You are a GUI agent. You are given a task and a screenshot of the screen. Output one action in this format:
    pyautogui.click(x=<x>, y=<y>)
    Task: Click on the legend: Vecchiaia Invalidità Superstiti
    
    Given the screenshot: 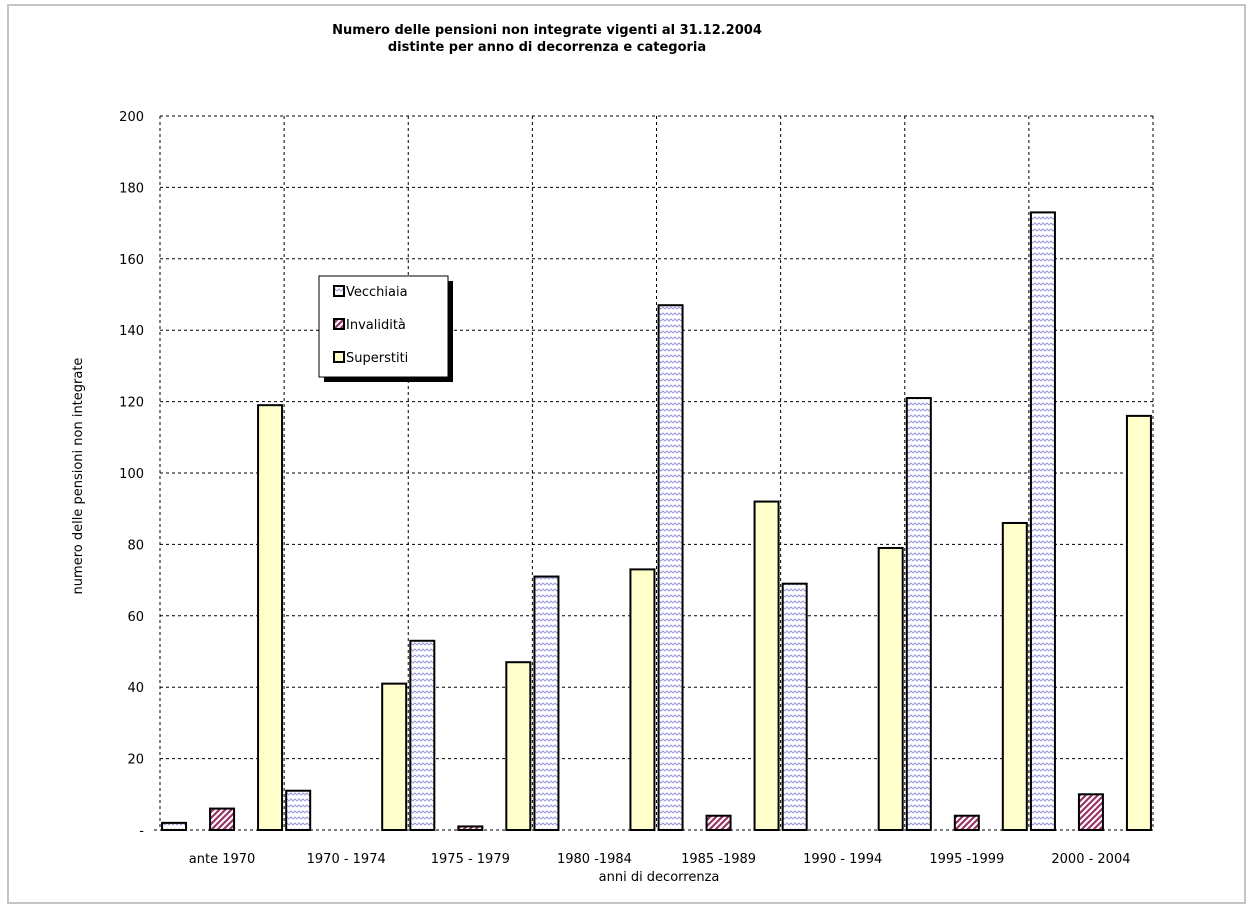 What is the action you would take?
    pyautogui.click(x=385, y=328)
    